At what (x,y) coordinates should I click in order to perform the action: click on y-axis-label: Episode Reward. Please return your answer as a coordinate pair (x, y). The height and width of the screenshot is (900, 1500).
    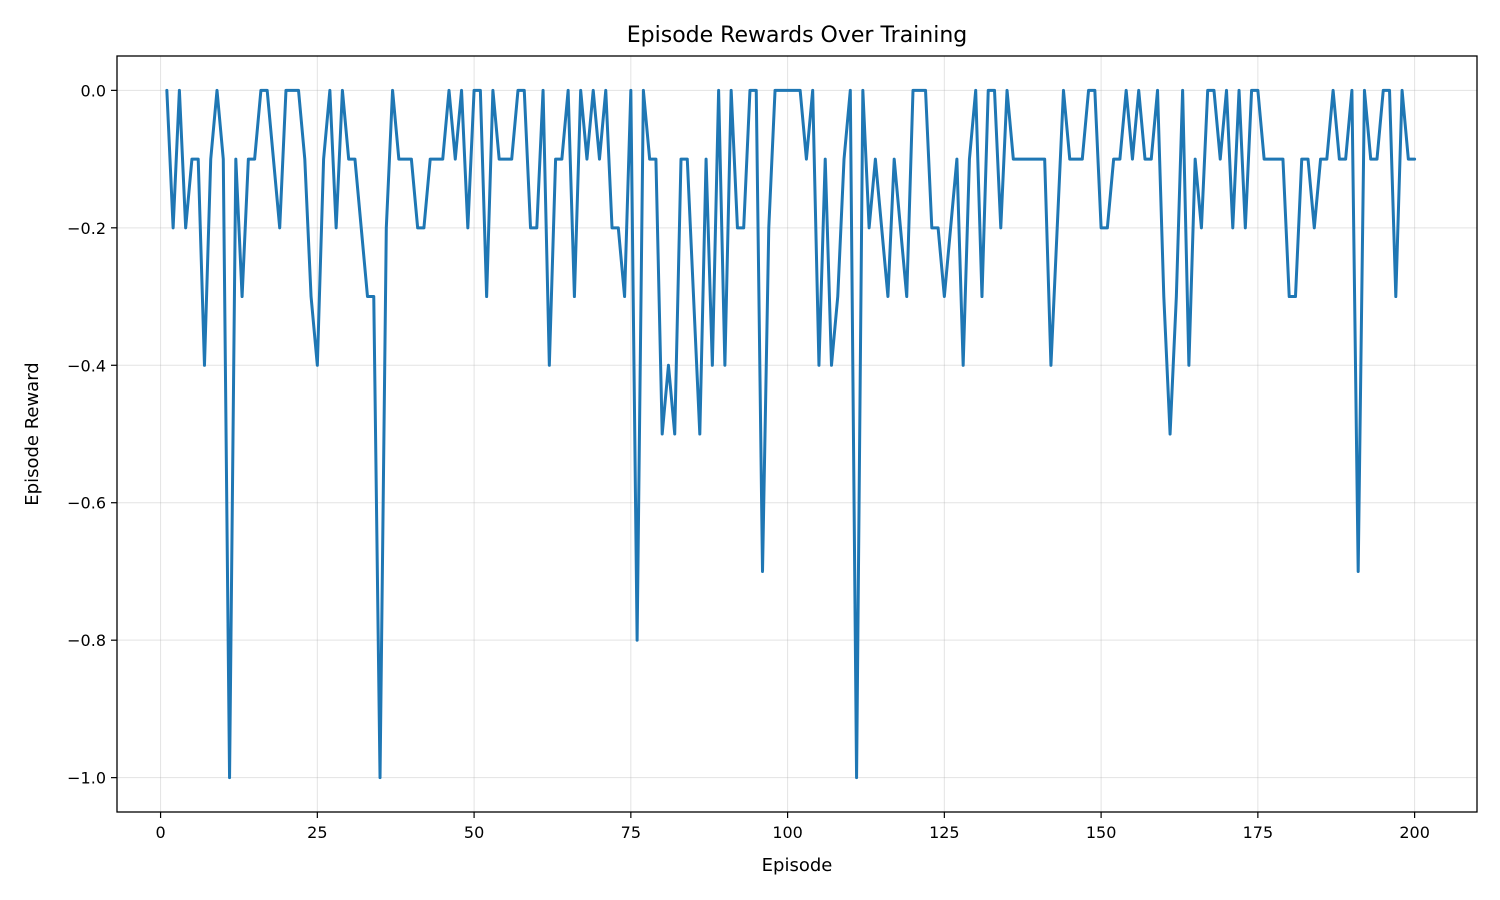
    Looking at the image, I should click on (32, 433).